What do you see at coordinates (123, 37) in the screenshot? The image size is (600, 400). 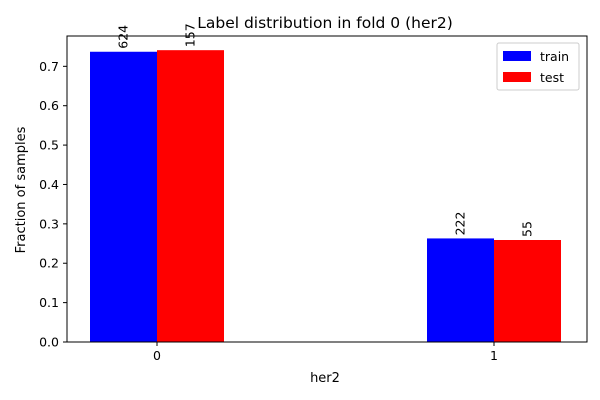 I see `data-label-train-0: 624` at bounding box center [123, 37].